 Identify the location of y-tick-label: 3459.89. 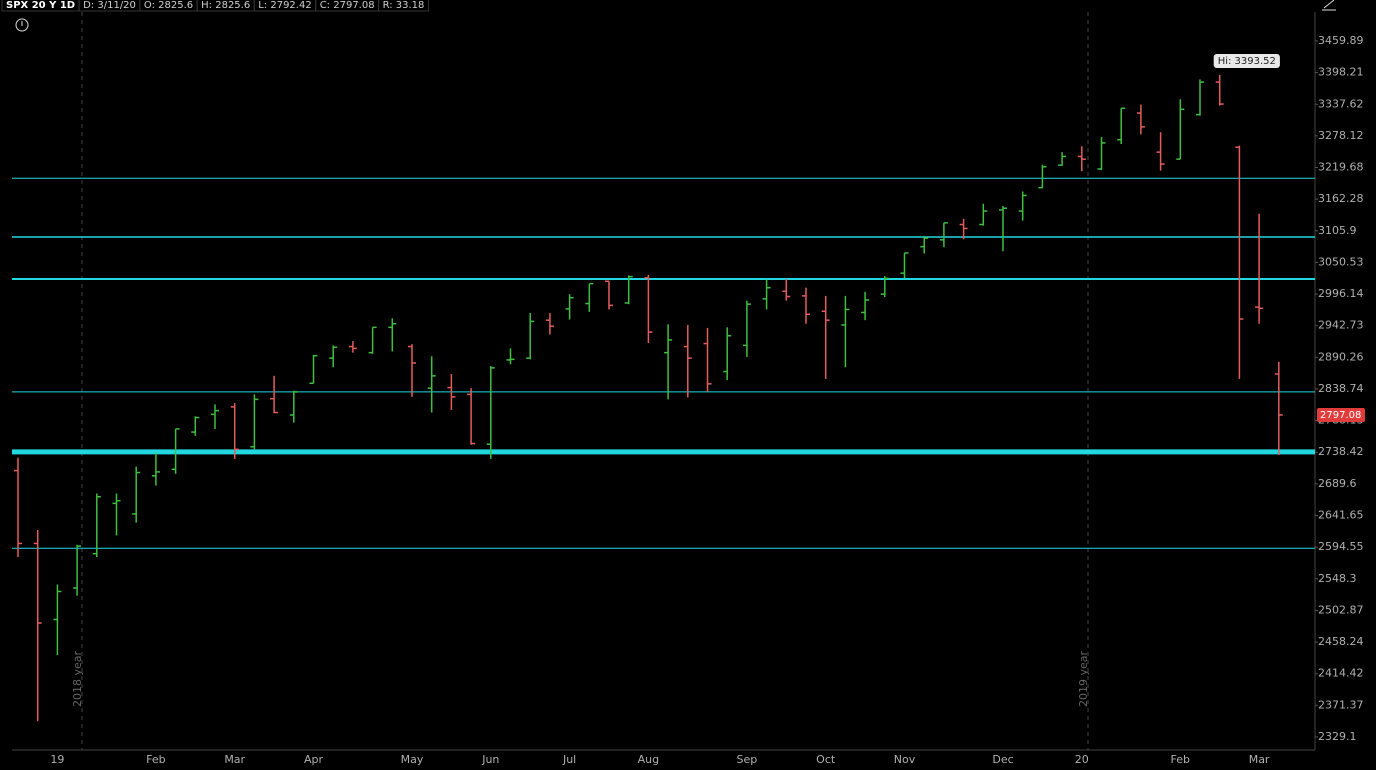
(1341, 40).